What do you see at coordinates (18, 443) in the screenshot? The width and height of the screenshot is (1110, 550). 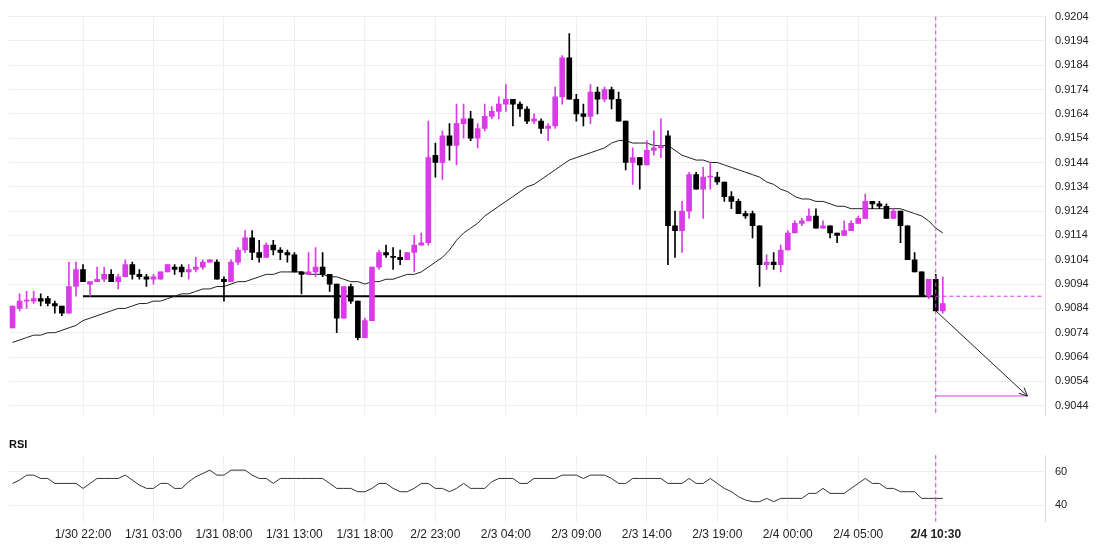 I see `chart-title: RSI` at bounding box center [18, 443].